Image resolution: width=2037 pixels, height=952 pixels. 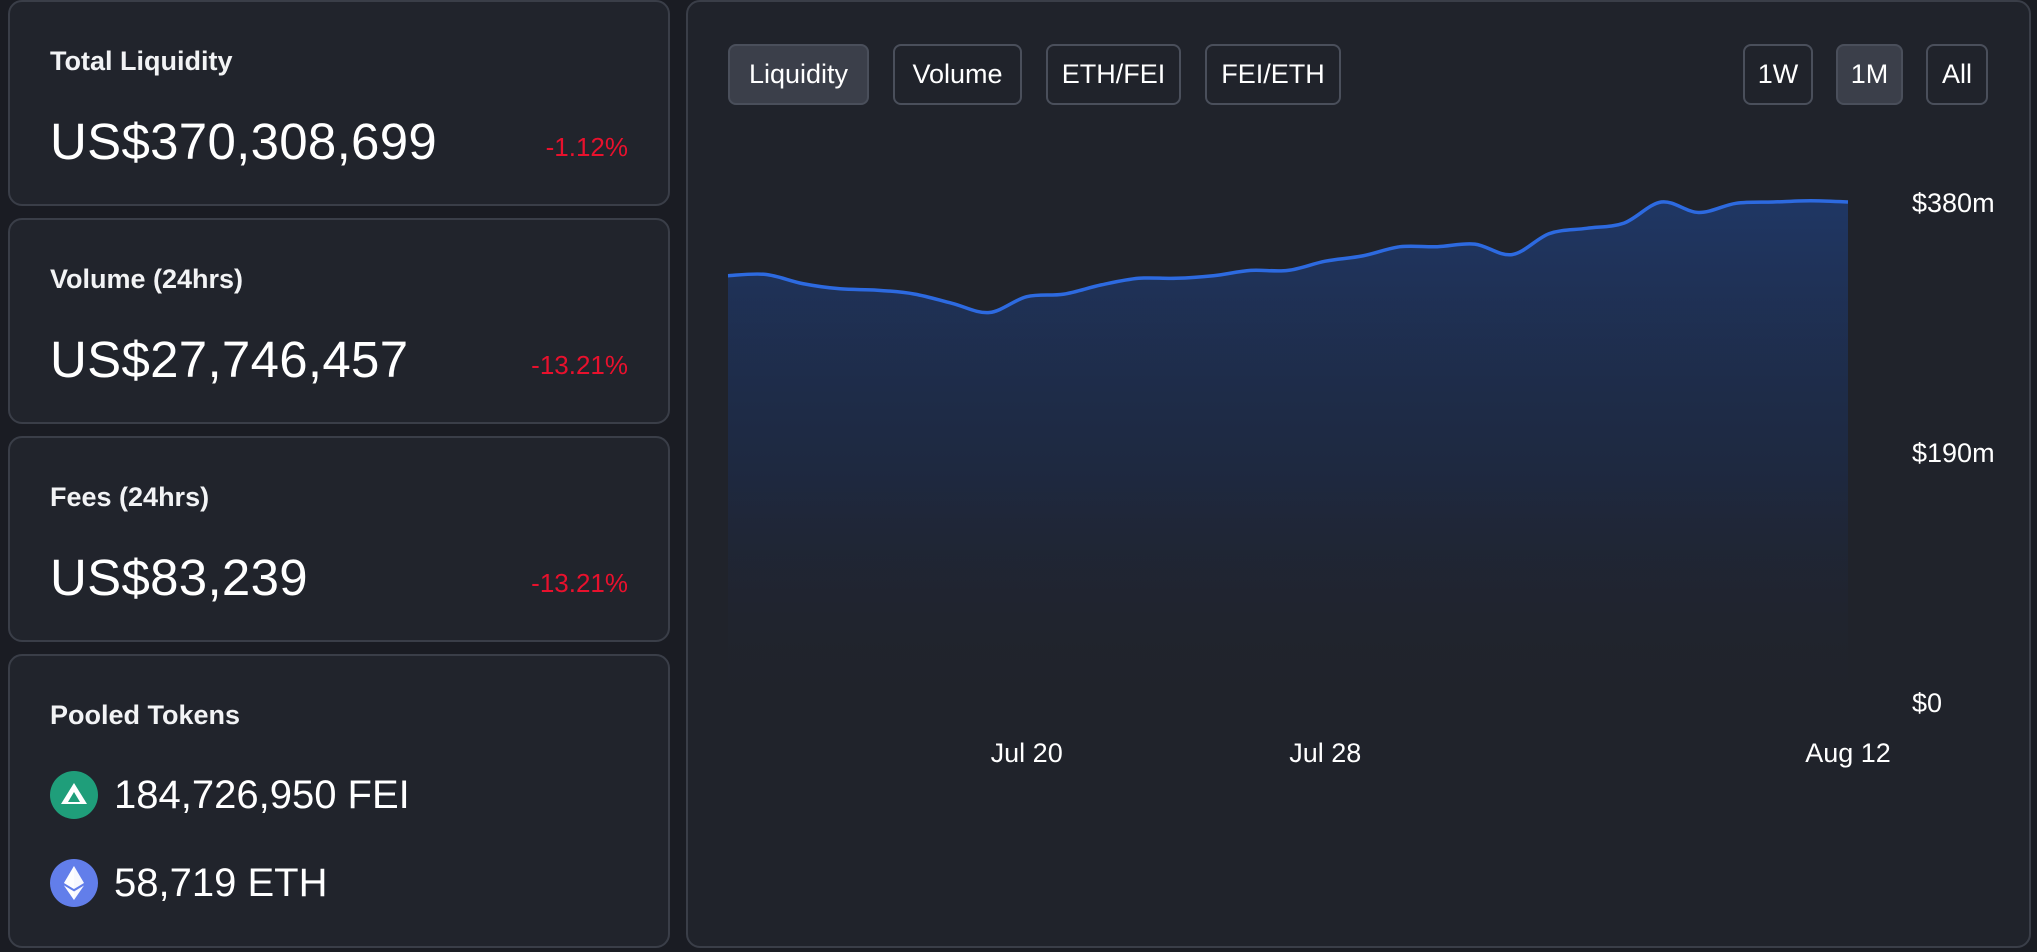 What do you see at coordinates (130, 497) in the screenshot?
I see `fees-title: Fees (24hrs)` at bounding box center [130, 497].